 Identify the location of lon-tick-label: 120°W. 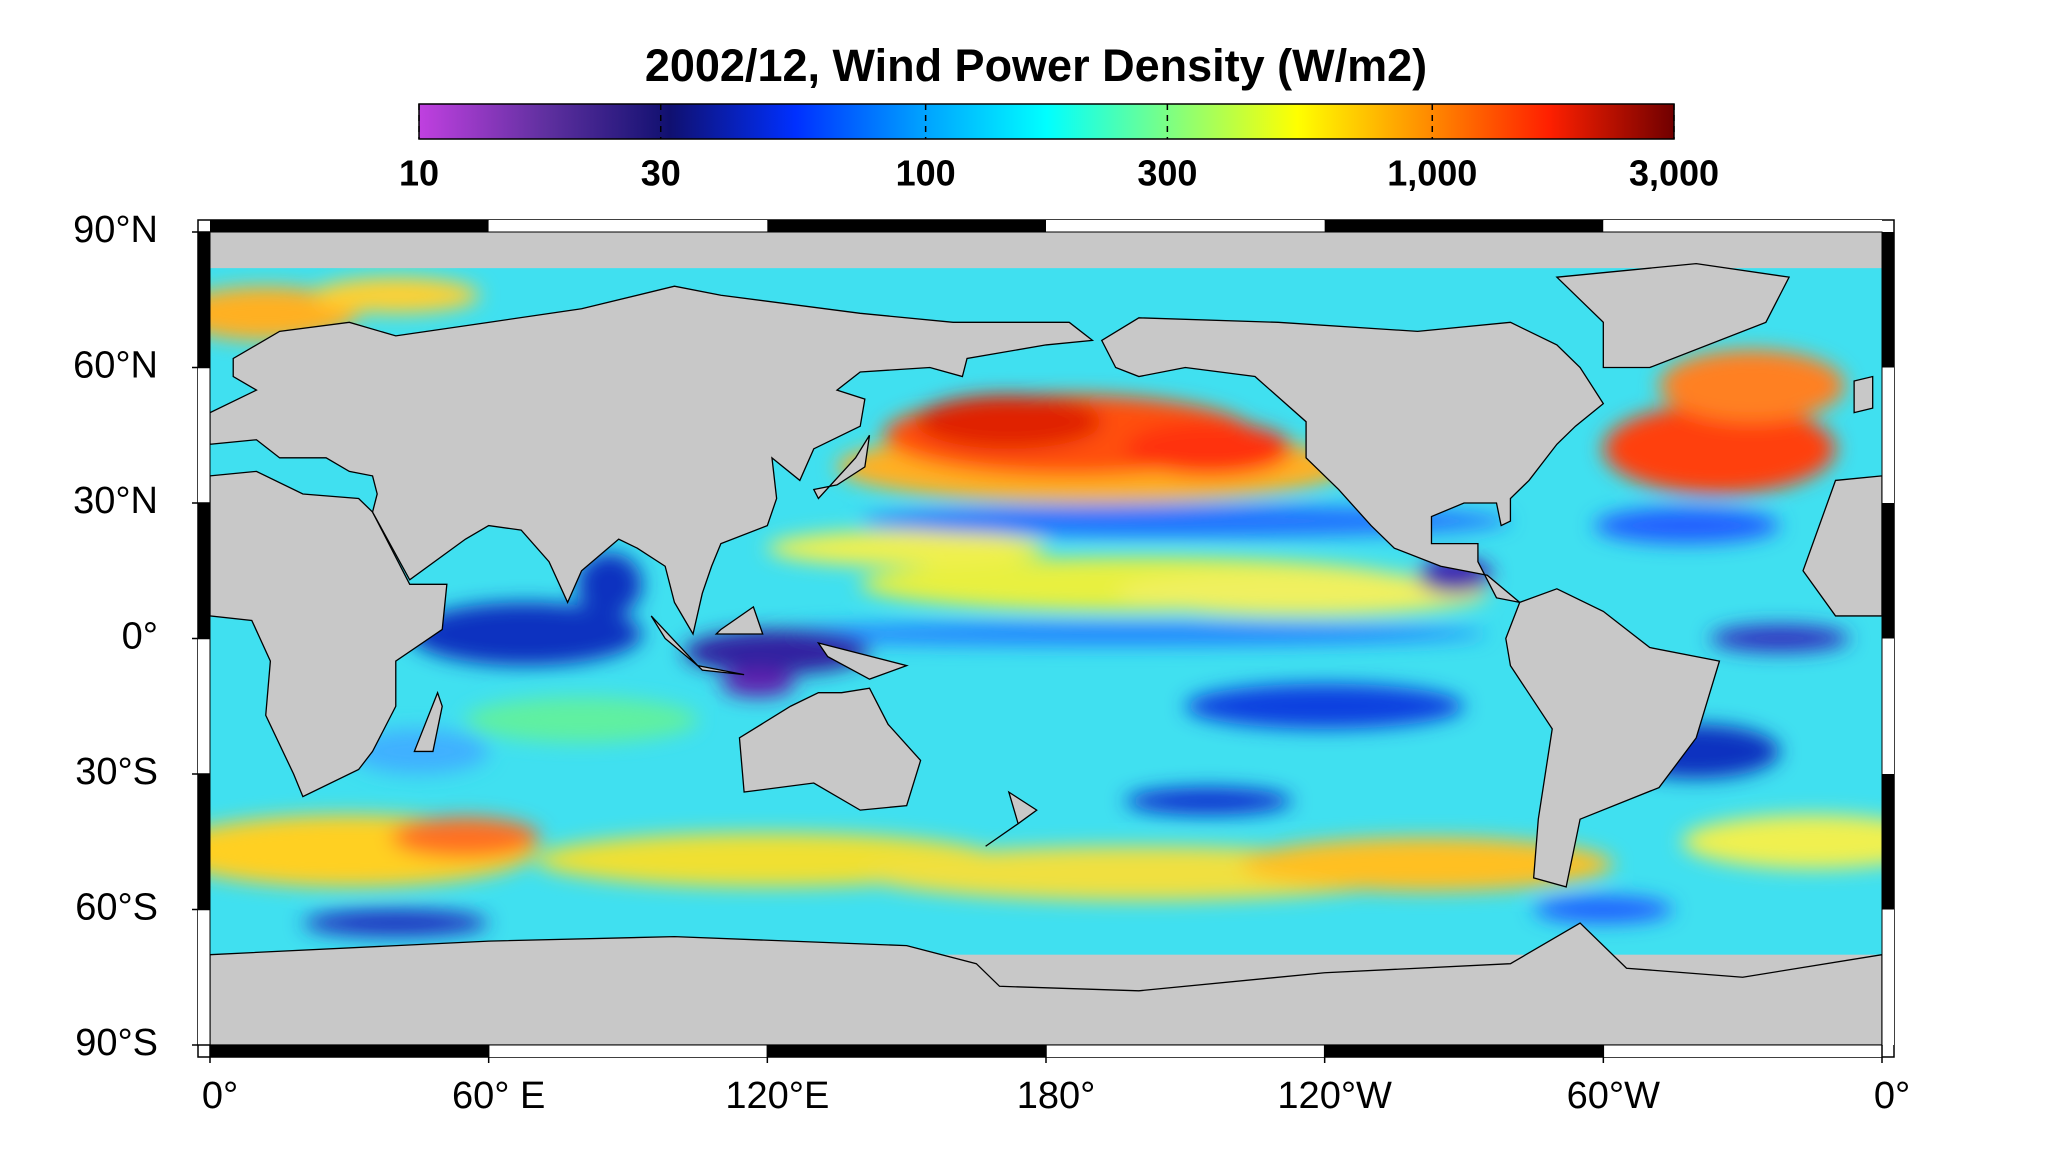
(1334, 1096).